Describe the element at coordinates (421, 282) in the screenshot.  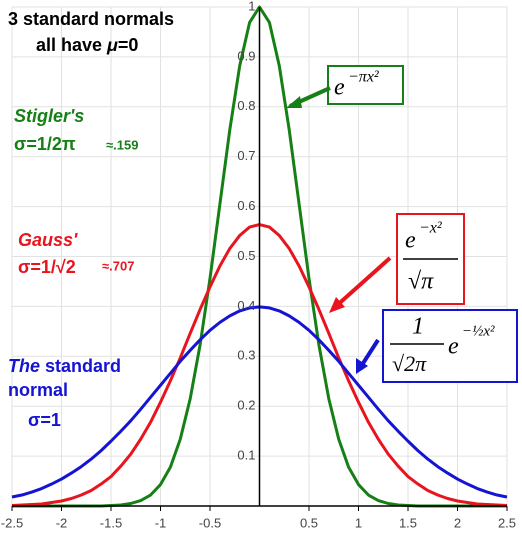
I see `formula: √π` at that location.